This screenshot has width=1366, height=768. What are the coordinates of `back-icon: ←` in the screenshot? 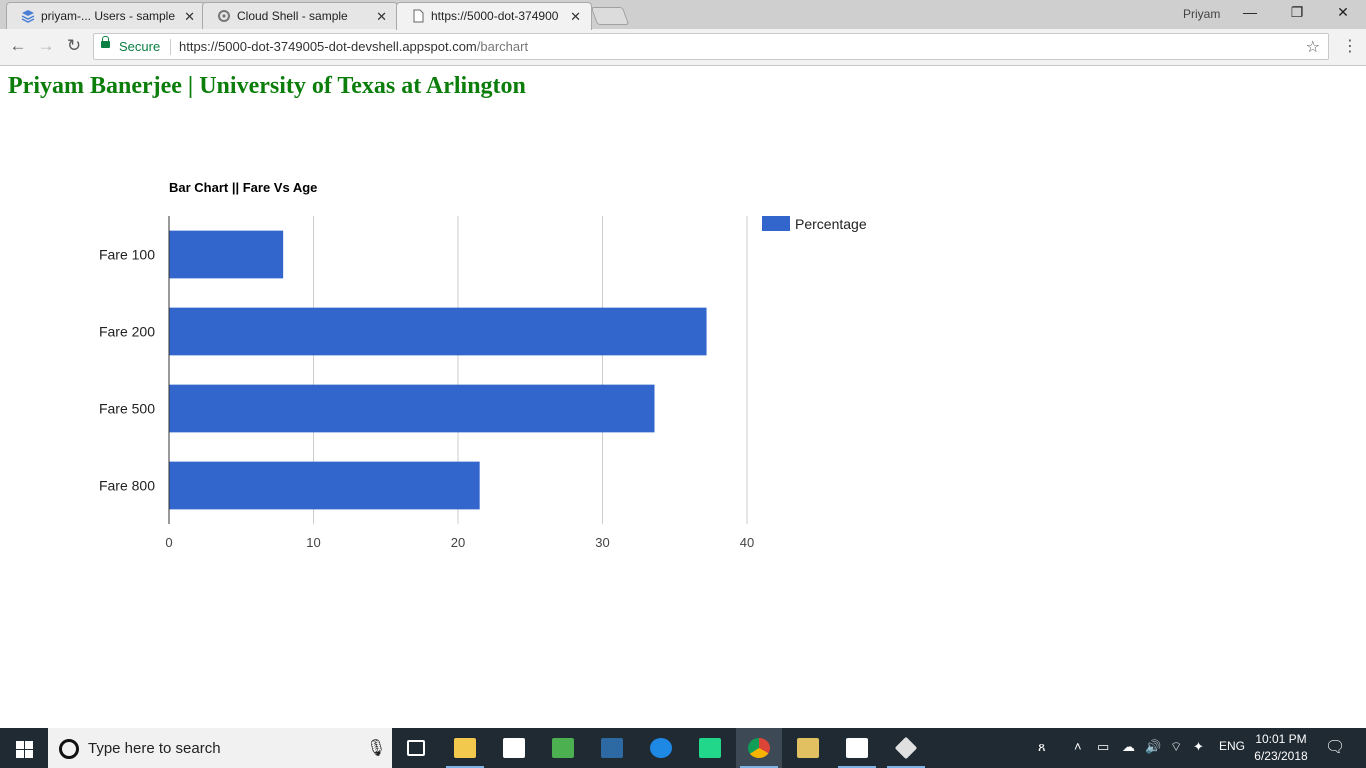 It's located at (18, 45).